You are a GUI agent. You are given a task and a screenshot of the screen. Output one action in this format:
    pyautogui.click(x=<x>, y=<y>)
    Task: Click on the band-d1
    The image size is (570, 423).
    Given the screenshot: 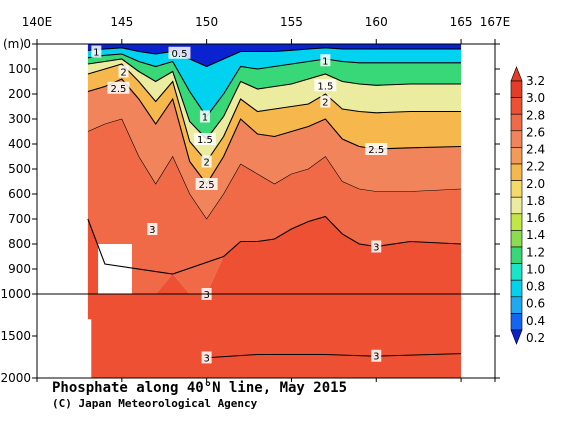 What is the action you would take?
    pyautogui.click(x=274, y=96)
    